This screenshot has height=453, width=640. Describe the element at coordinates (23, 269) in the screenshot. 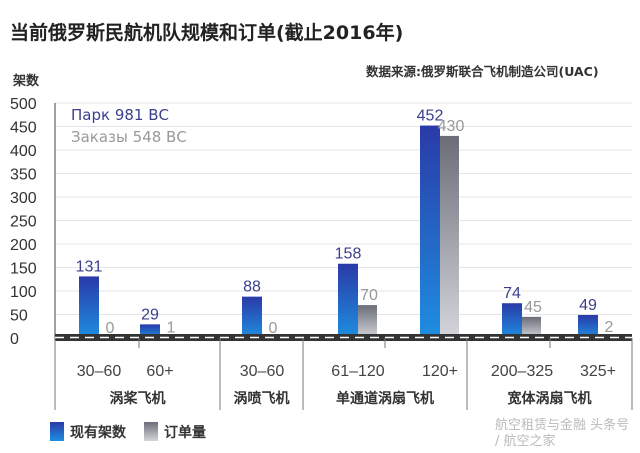

I see `y-tick-label: 150` at that location.